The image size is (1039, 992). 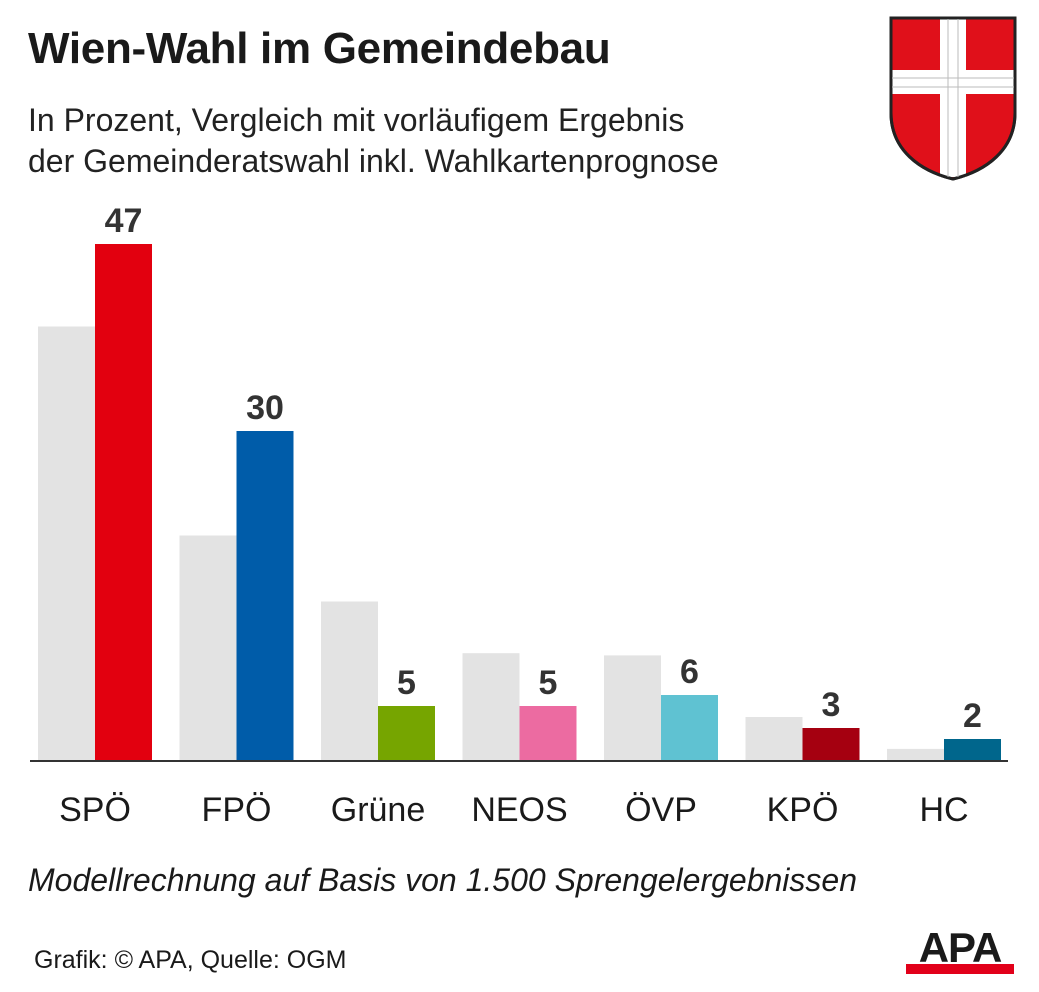 I want to click on category-label-hc: HC, so click(x=943, y=810).